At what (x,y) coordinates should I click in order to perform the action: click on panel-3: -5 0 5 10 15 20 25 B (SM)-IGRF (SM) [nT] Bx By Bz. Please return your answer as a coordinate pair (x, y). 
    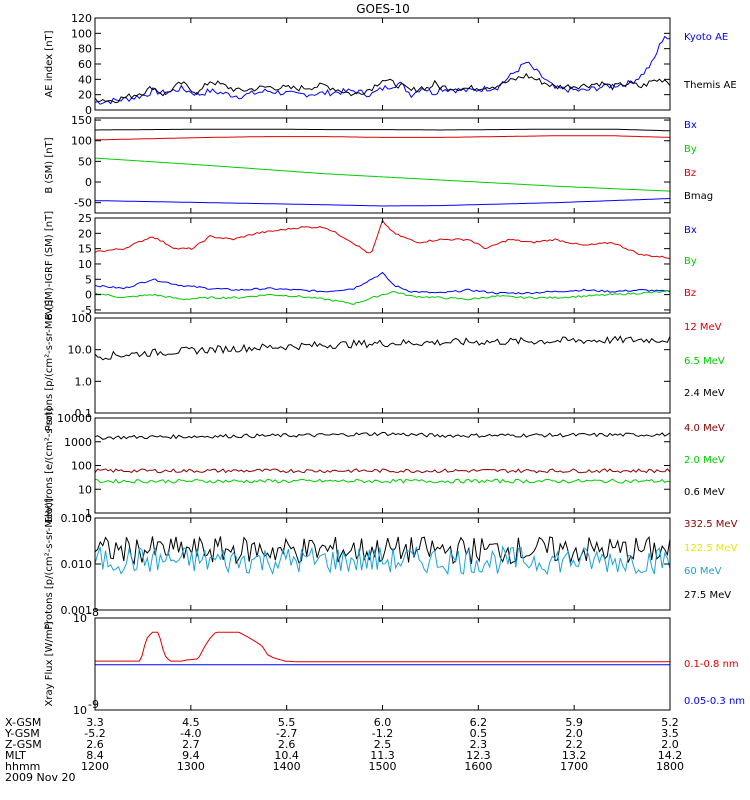
    Looking at the image, I should click on (370, 265).